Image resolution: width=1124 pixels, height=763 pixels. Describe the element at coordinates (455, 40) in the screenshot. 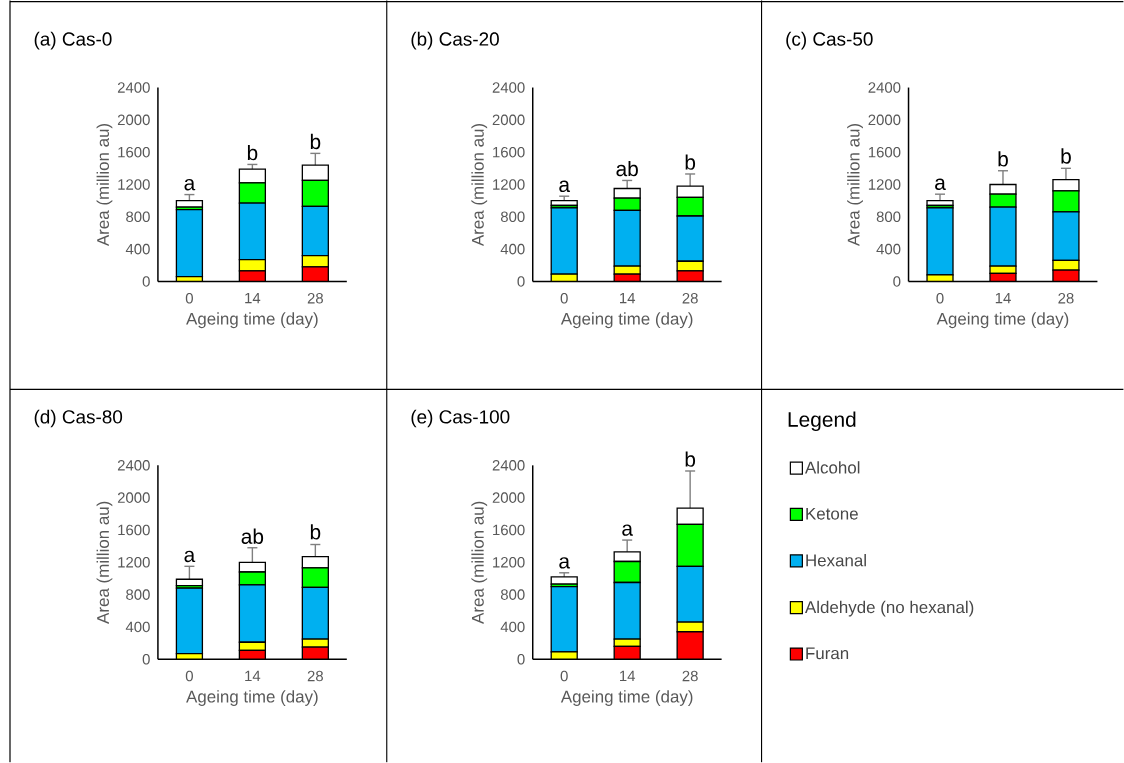

I see `chart-title: (b) Cas-20` at that location.